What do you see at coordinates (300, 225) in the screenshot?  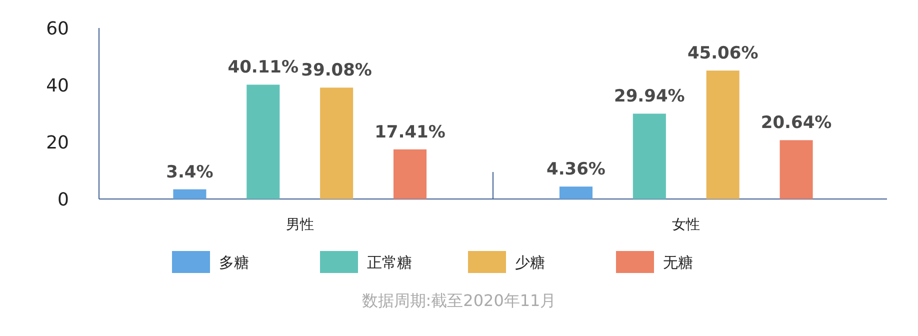 I see `x-tick-label: 男性` at bounding box center [300, 225].